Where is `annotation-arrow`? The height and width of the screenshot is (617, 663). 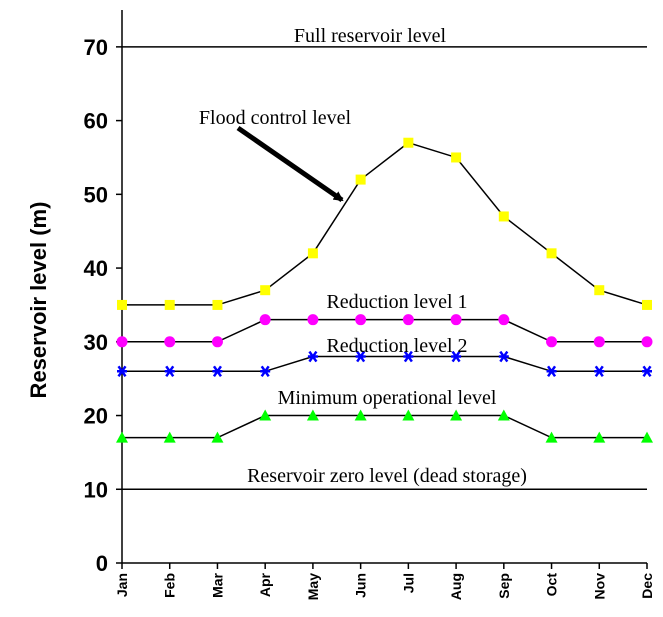 annotation-arrow is located at coordinates (290, 164).